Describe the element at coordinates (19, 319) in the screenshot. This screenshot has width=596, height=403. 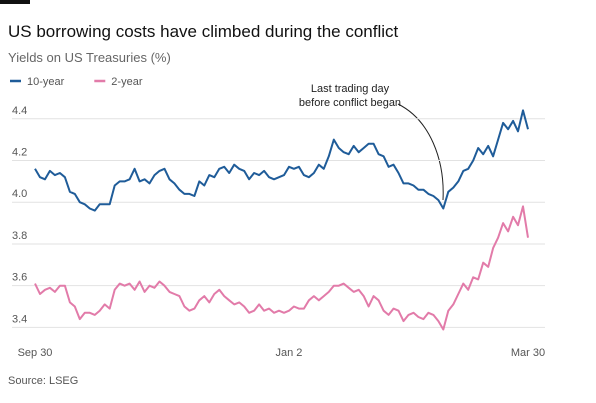
I see `y-tick-label: 3.4` at that location.